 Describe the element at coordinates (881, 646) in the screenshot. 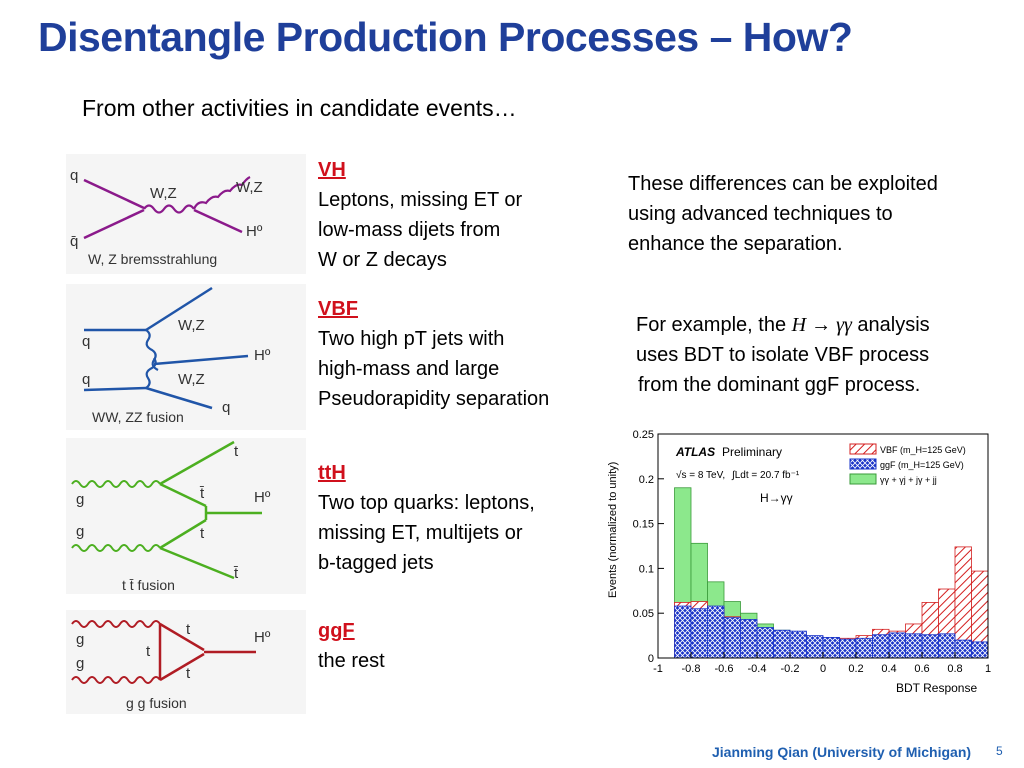

I see `chart-bar-series1-bin12` at that location.